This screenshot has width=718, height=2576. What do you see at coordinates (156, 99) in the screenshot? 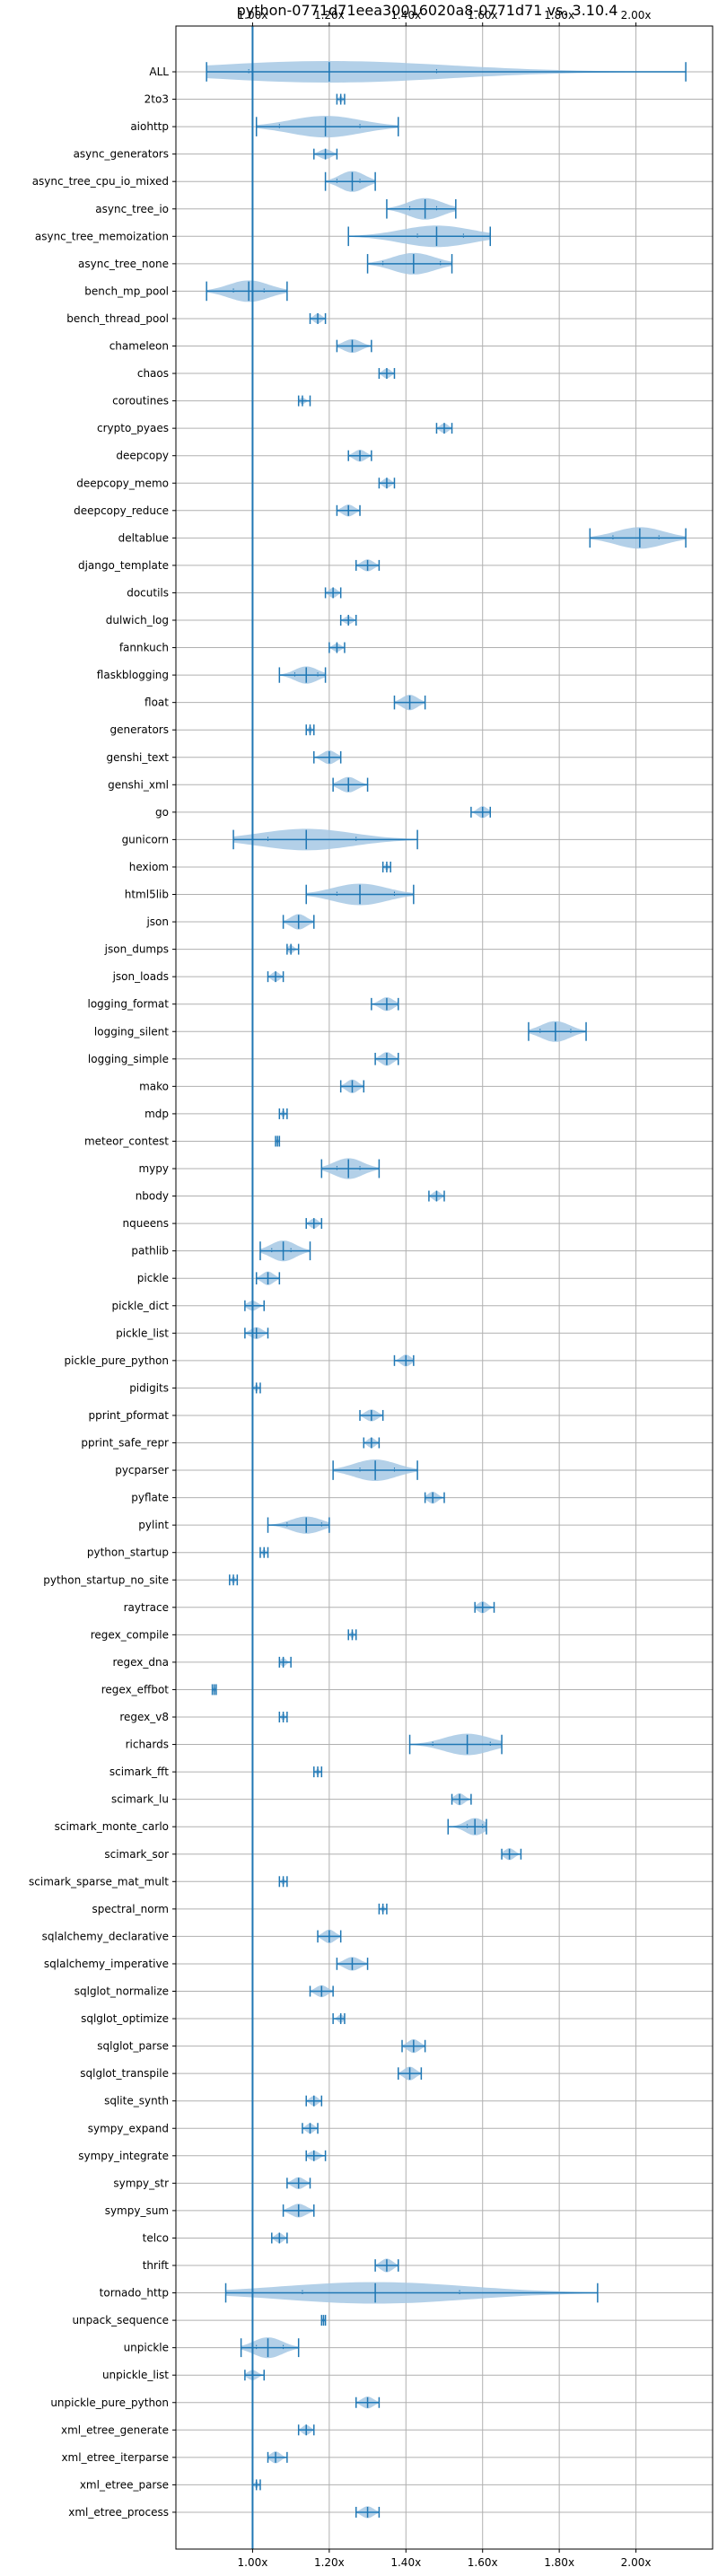
I see `benchmark-label: 2to3` at bounding box center [156, 99].